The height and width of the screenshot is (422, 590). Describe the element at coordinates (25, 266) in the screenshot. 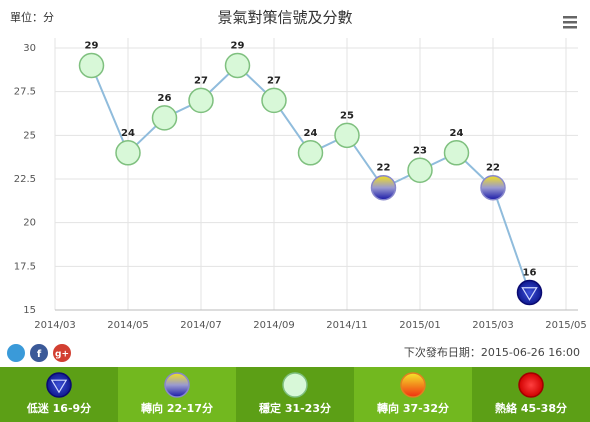

I see `y-tick-label: 17.5` at that location.